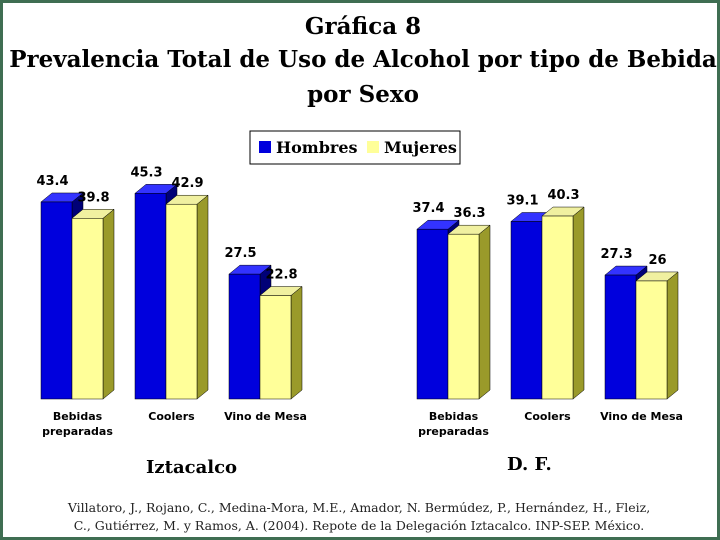 The image size is (720, 540). What do you see at coordinates (363, 26) in the screenshot?
I see `chart-title-line-1: Gráfica 8` at bounding box center [363, 26].